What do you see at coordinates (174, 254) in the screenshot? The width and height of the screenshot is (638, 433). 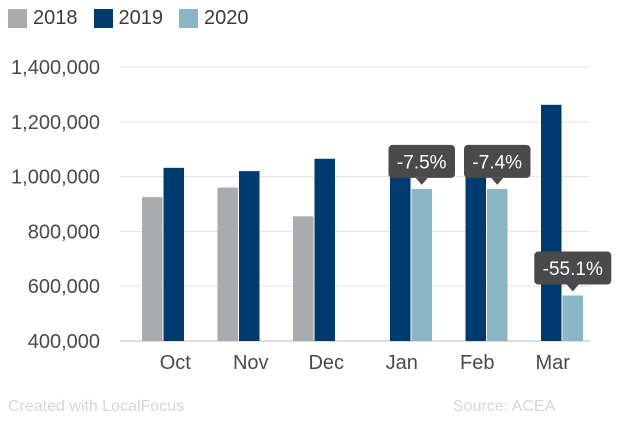 I see `bar-oct-2019` at bounding box center [174, 254].